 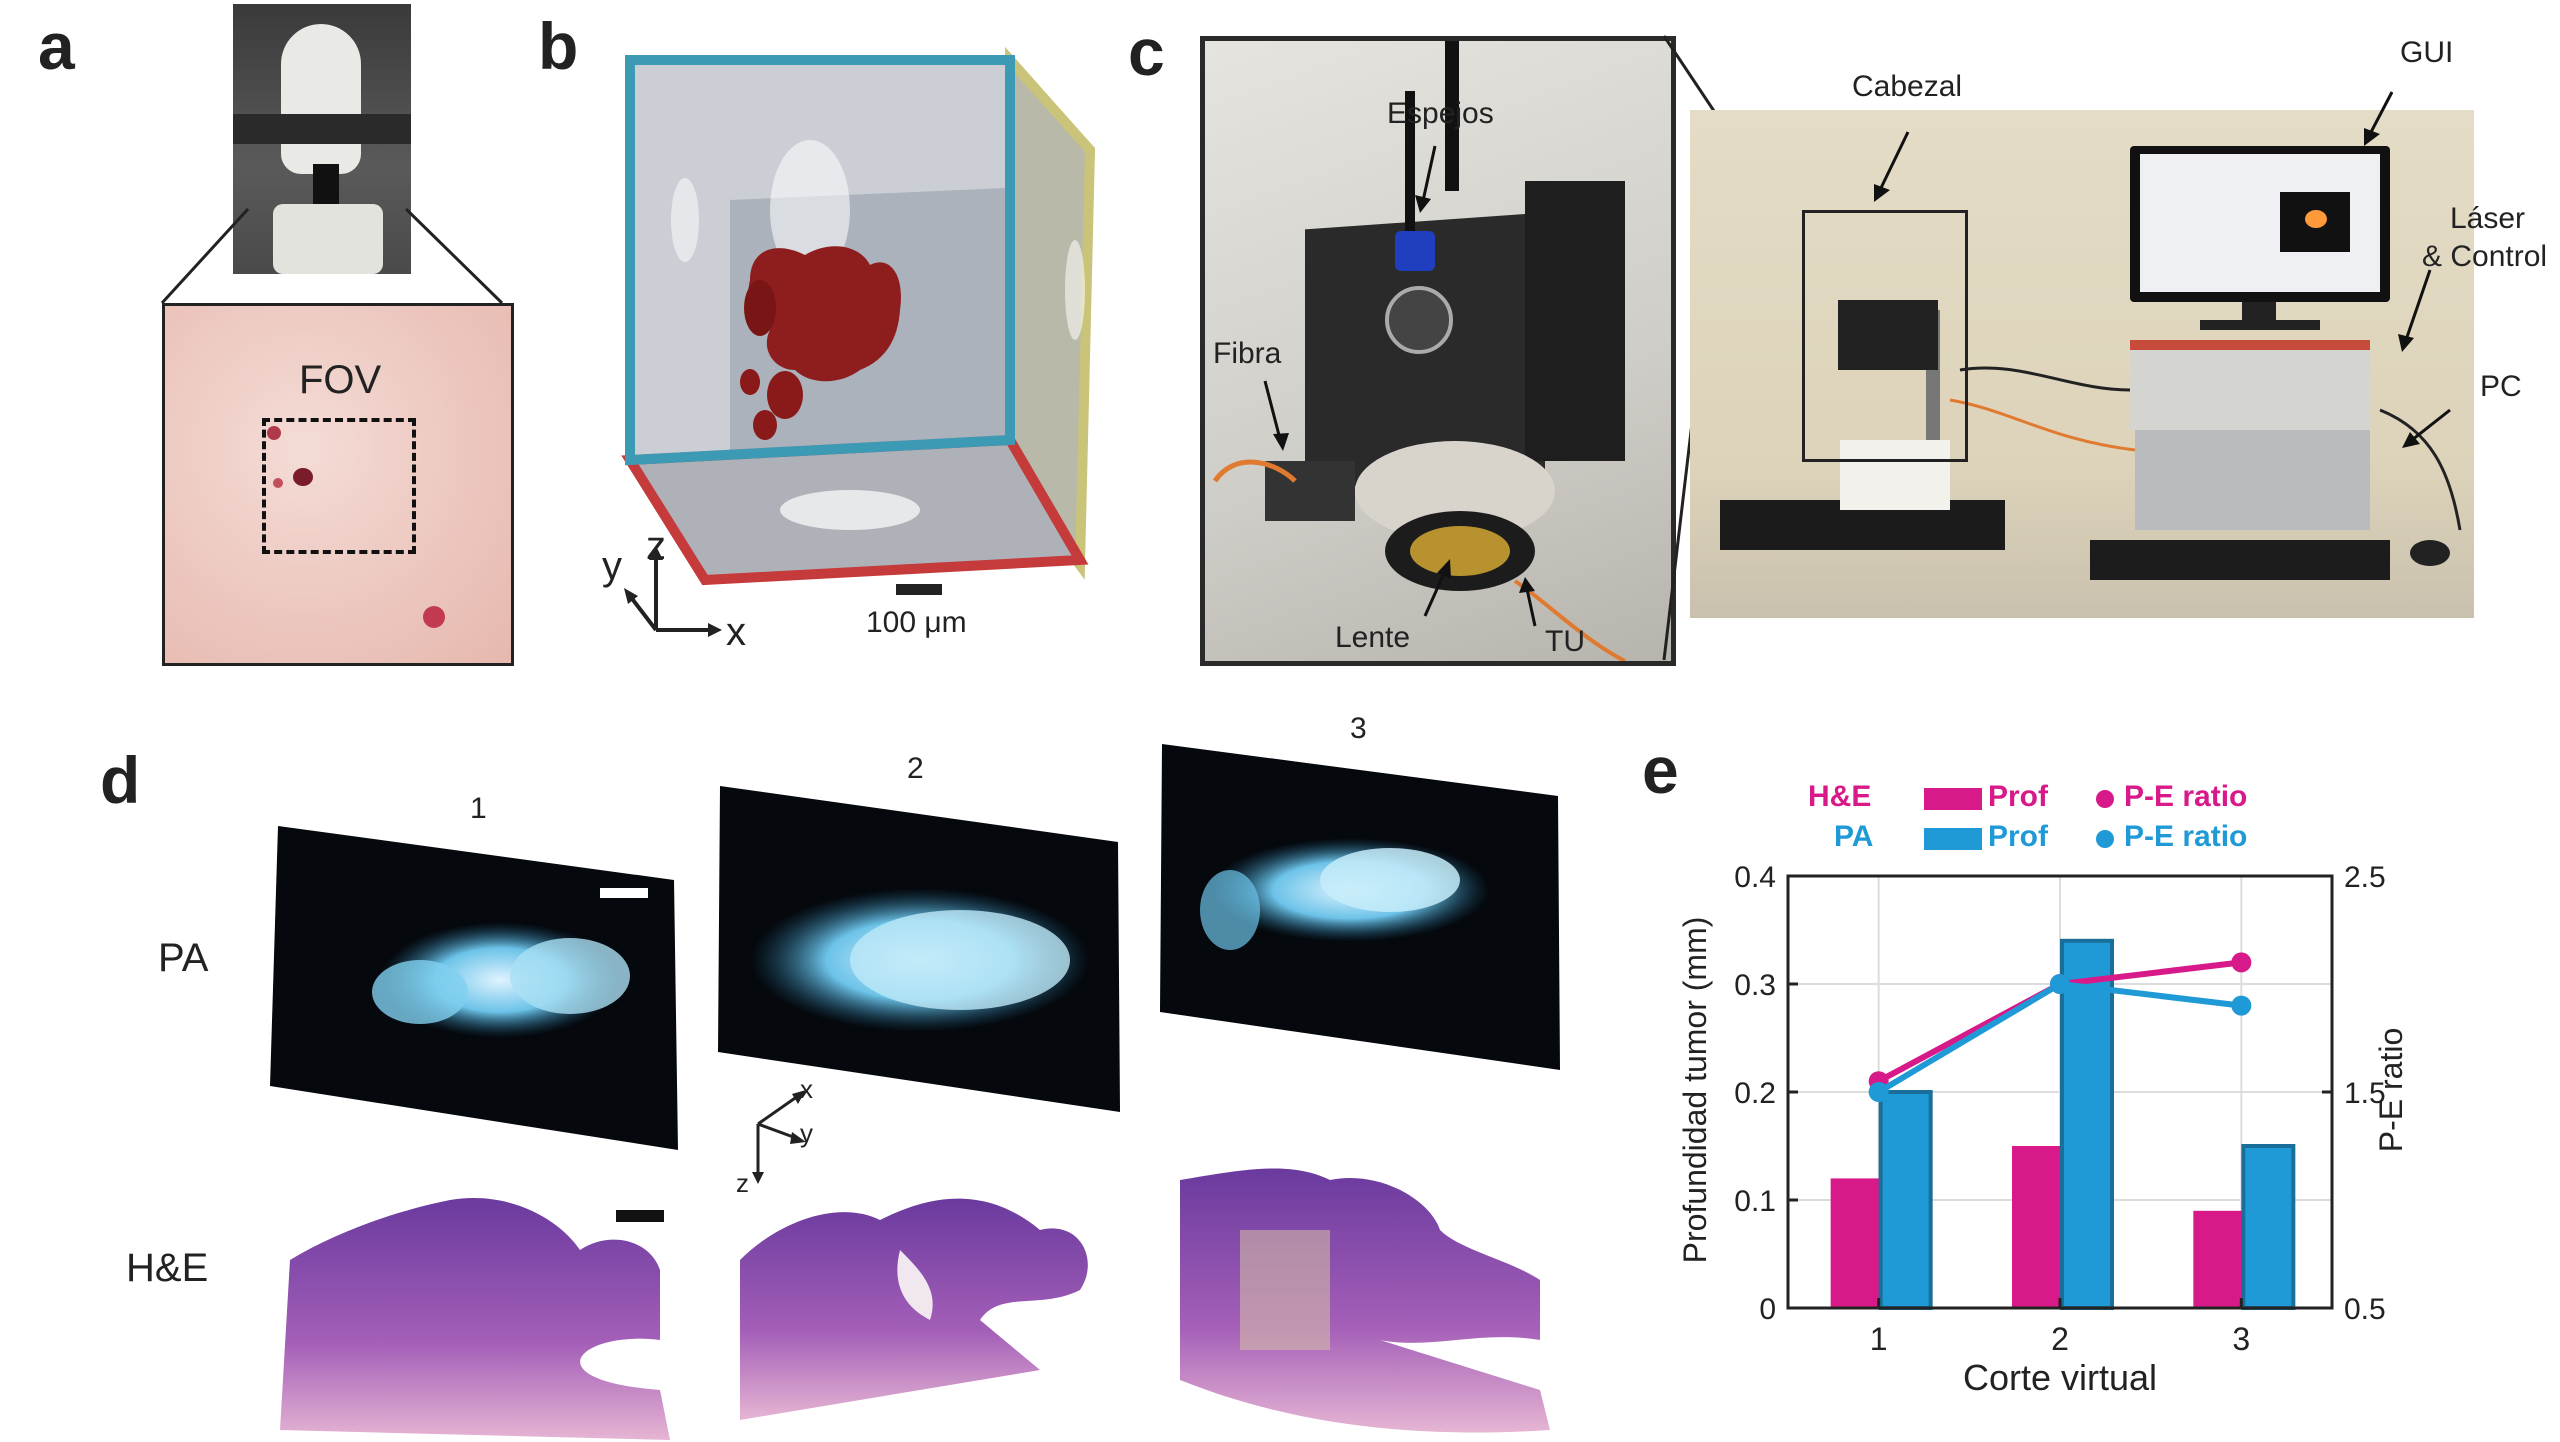 What do you see at coordinates (2060, 1339) in the screenshot?
I see `tick-label-x: 2` at bounding box center [2060, 1339].